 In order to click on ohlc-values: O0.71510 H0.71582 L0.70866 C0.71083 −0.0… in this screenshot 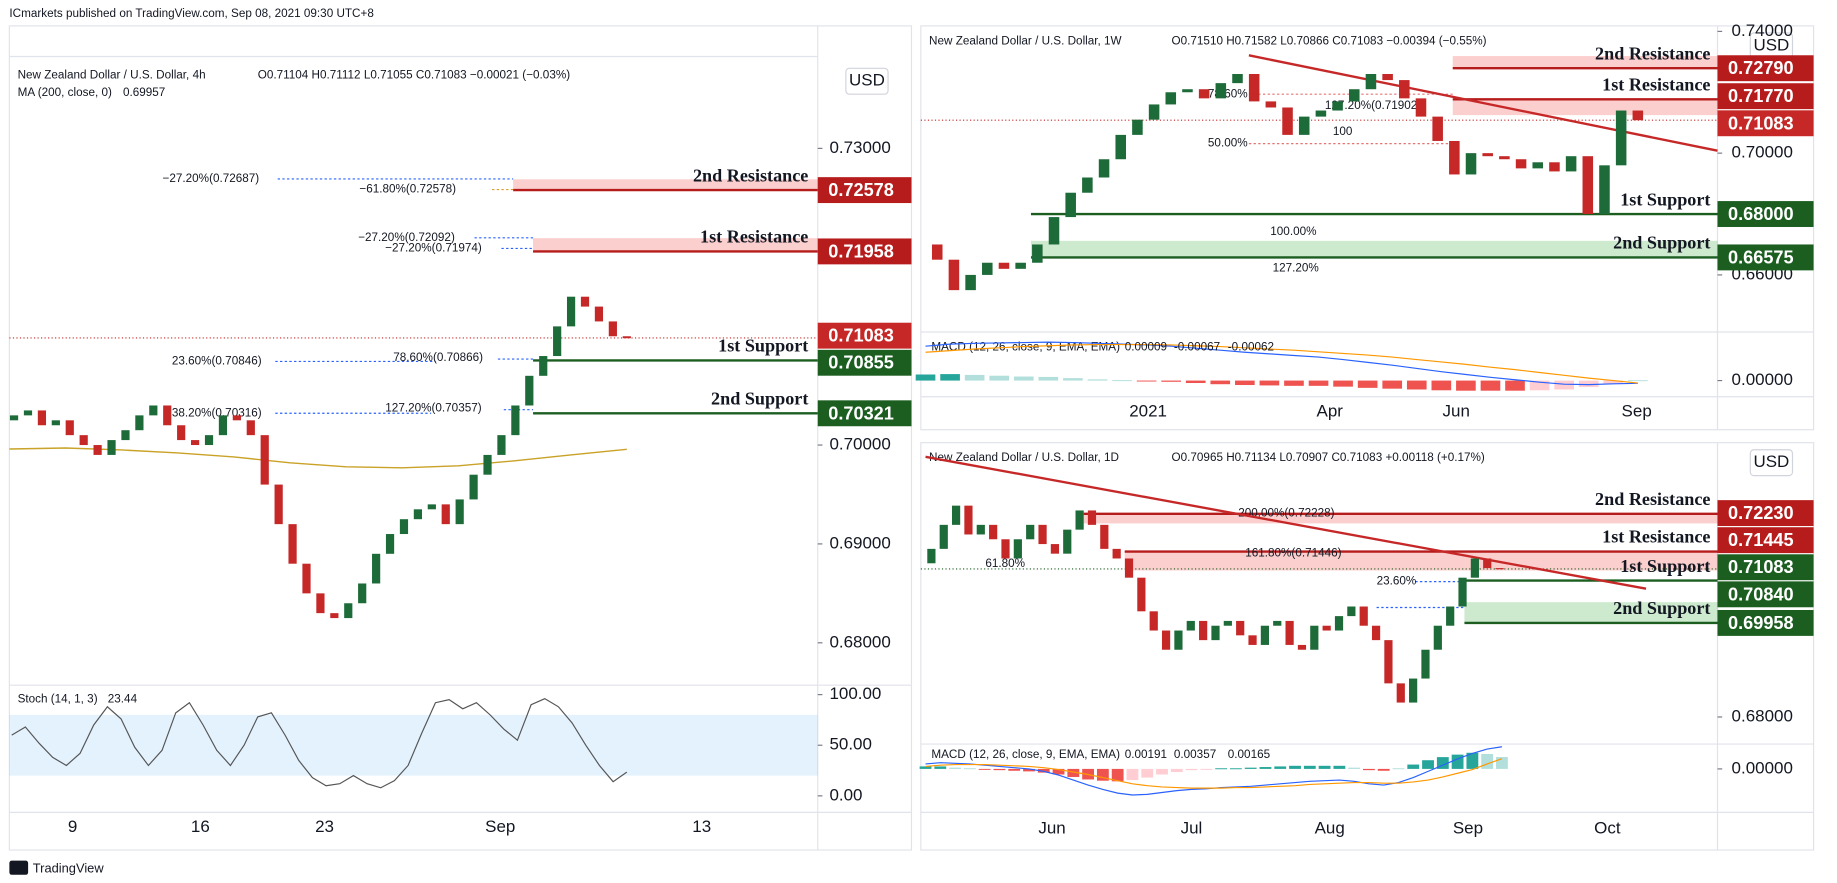, I will do `click(1329, 40)`.